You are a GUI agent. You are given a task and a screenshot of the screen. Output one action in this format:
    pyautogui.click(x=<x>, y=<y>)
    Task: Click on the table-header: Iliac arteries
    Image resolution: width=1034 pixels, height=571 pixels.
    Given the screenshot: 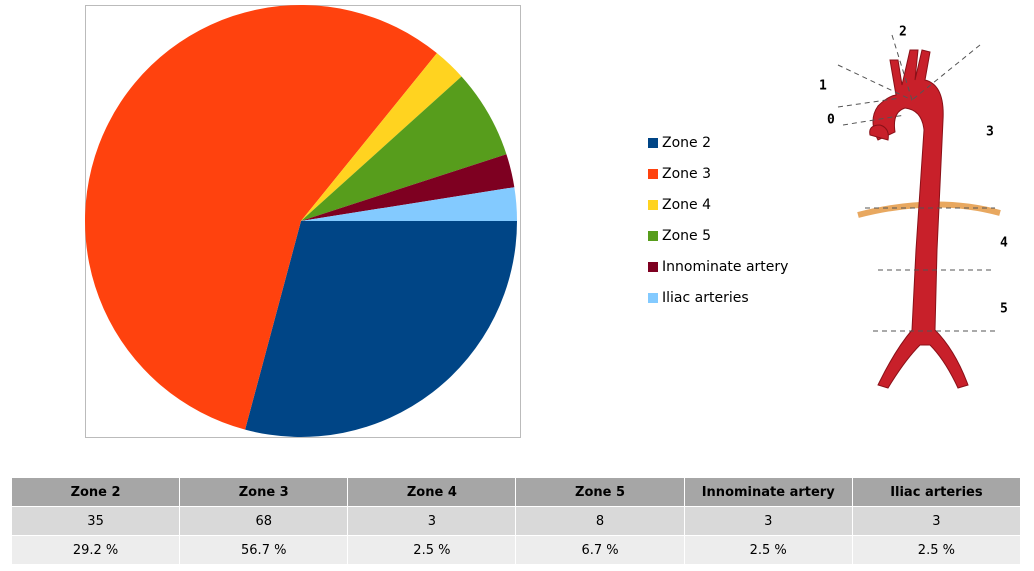 What is the action you would take?
    pyautogui.click(x=936, y=492)
    